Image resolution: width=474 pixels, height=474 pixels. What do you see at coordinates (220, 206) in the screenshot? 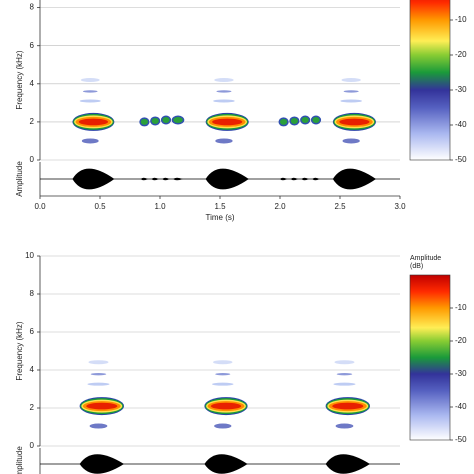
I see `x-tick-label: 1.5` at bounding box center [220, 206].